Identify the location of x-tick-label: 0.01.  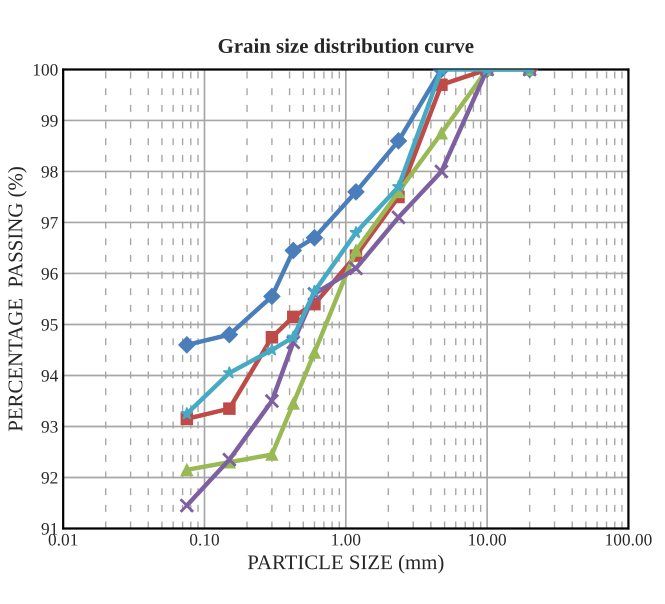
(63, 540).